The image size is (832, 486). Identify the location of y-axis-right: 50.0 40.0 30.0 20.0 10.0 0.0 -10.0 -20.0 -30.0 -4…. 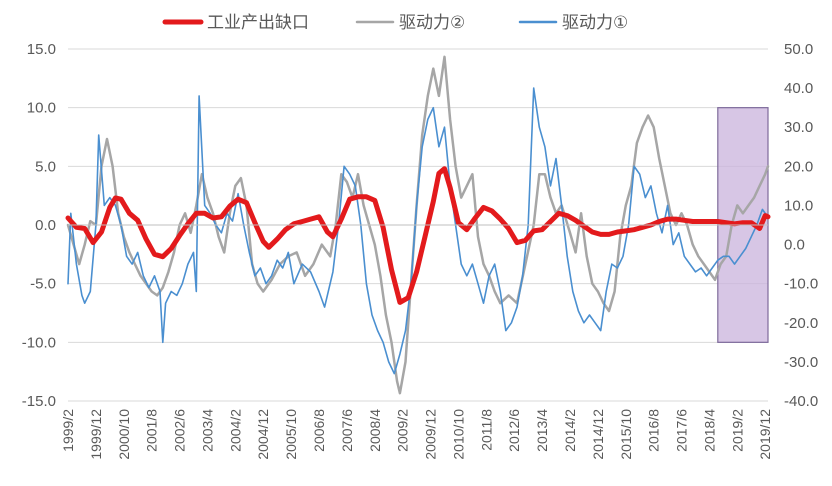
(801, 225).